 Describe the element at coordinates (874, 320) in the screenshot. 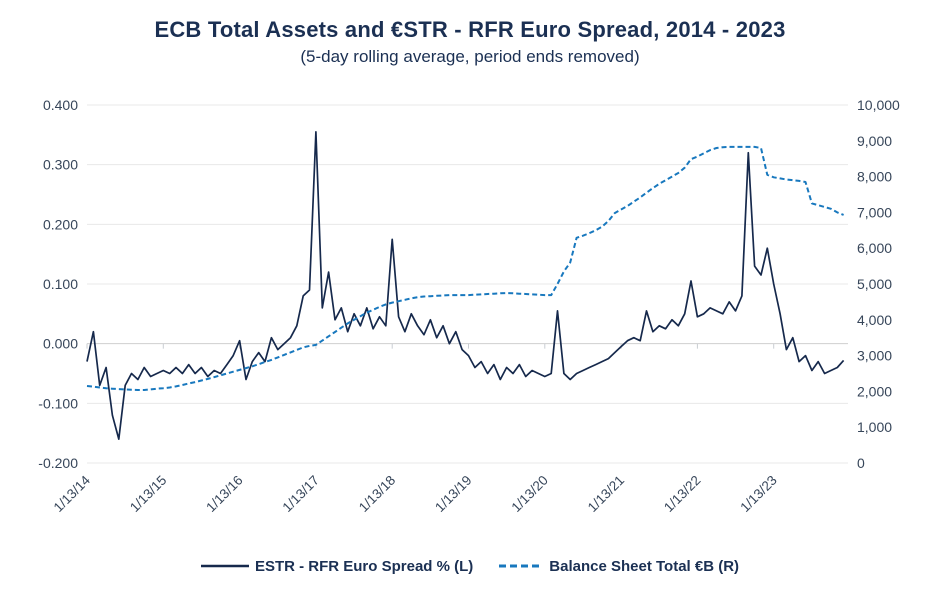

I see `y-right-axis-tick-label: 4,000` at that location.